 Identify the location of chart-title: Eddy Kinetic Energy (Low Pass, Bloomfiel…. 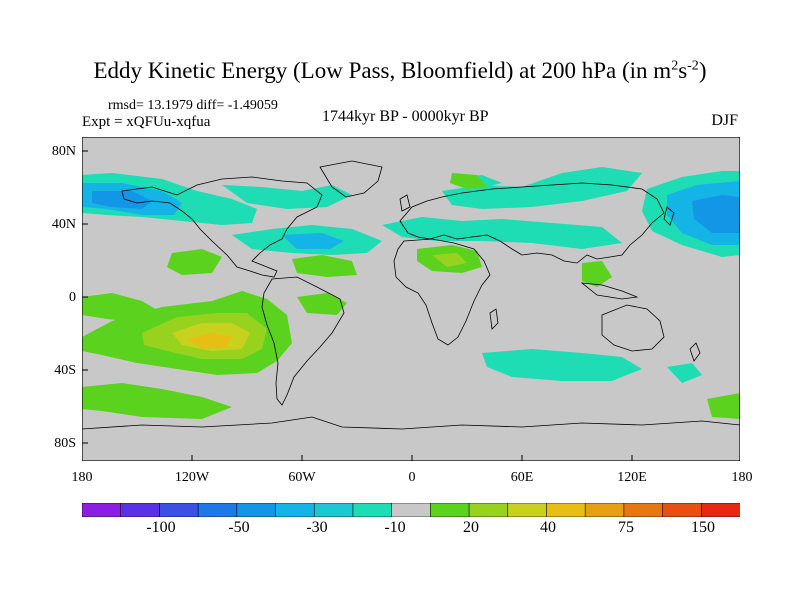
(400, 70).